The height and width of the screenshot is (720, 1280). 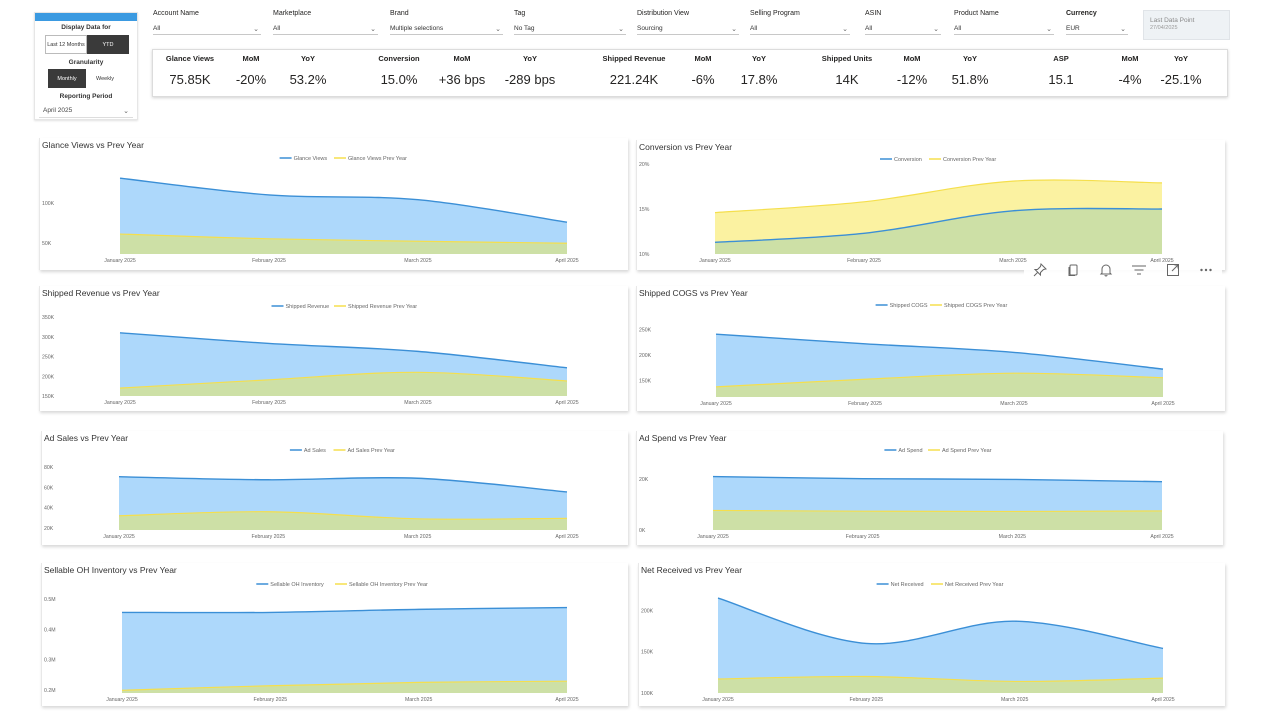 I want to click on marketplace-filter-label: Marketplace, so click(x=292, y=13).